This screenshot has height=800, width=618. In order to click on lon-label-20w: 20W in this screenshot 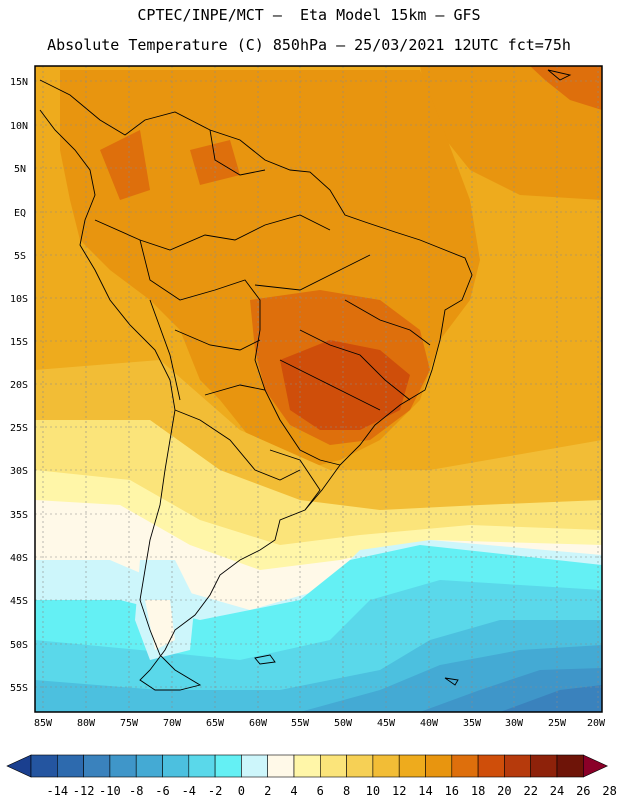, I will do `click(596, 723)`.